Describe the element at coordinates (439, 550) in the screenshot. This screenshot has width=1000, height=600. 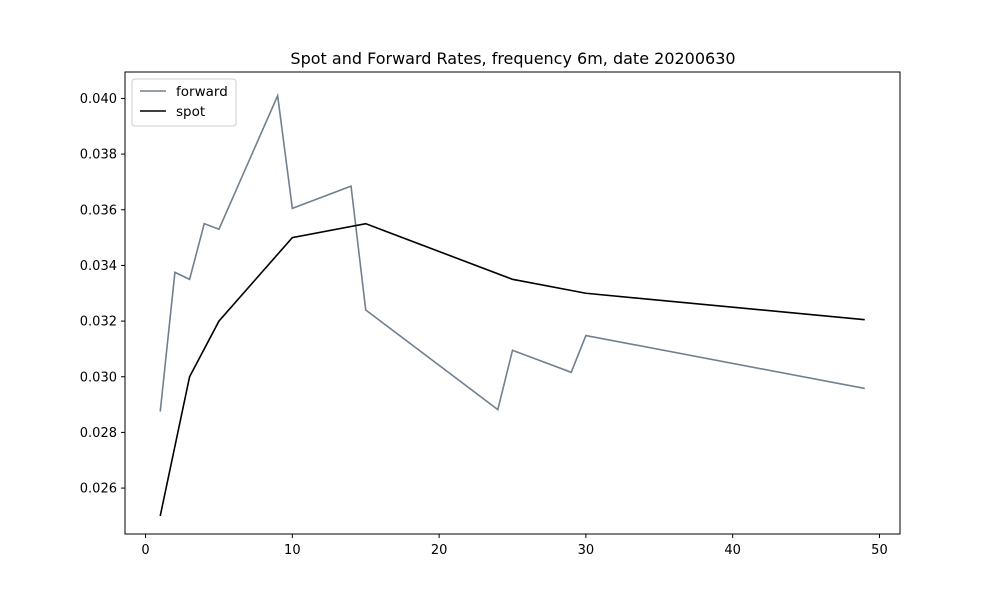
I see `x-tick-label: 20` at that location.